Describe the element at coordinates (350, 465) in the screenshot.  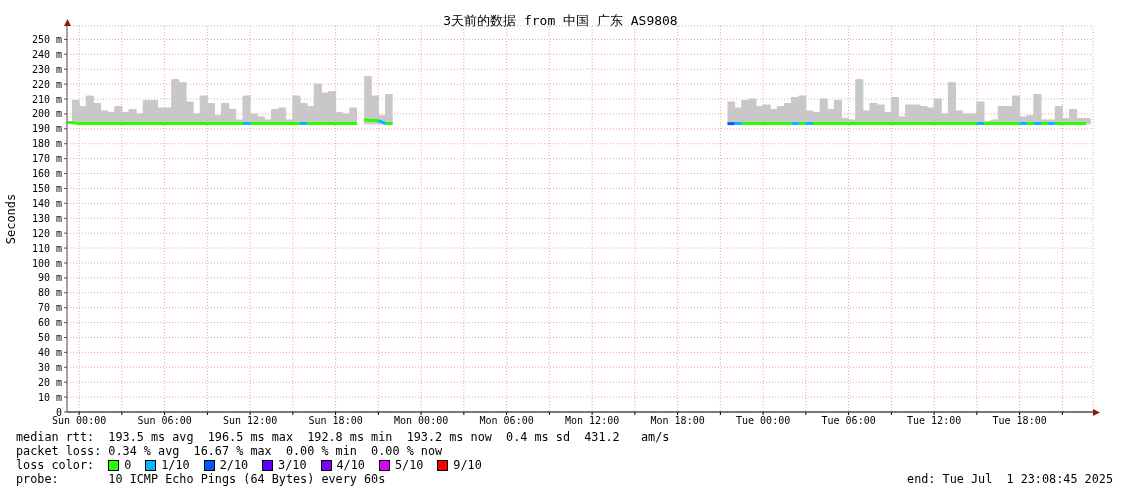
I see `legend-label: 4/10` at that location.